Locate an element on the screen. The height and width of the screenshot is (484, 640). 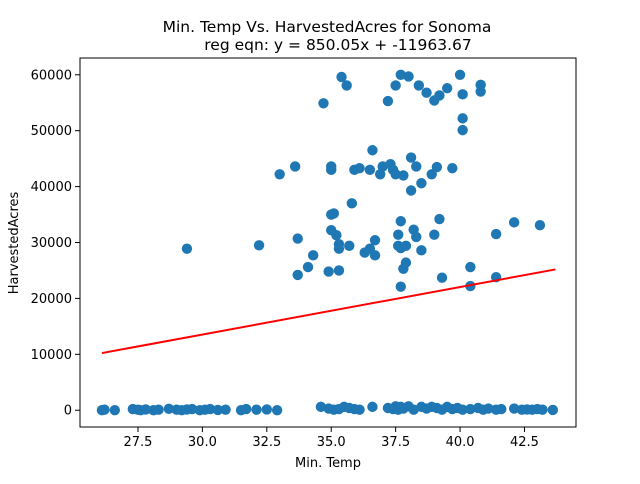
chart-title: Min. Temp Vs. HarvestedAcres for Sonoma is located at coordinates (327, 27).